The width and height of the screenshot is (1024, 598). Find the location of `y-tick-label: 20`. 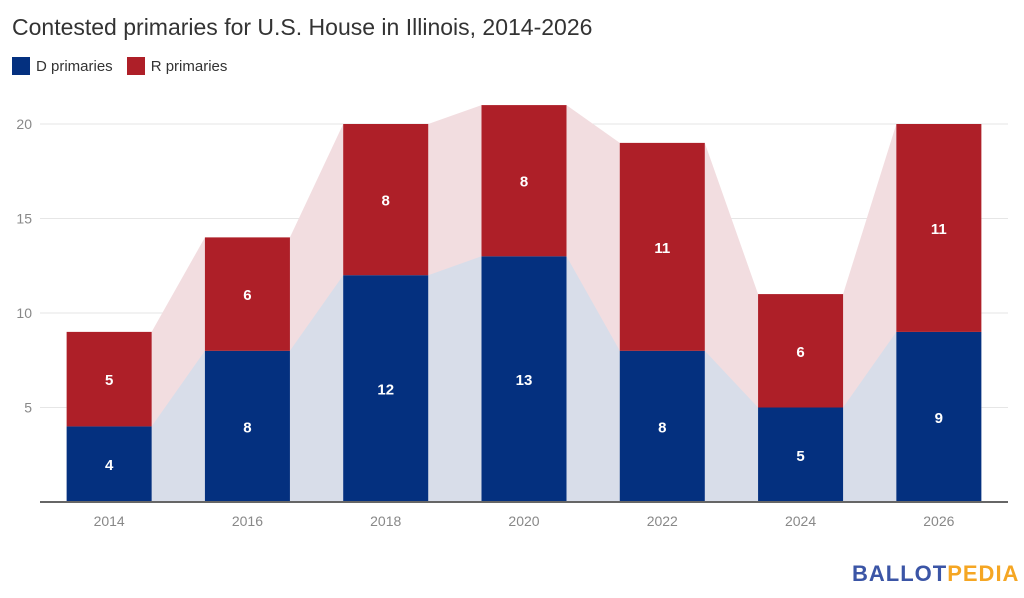

y-tick-label: 20 is located at coordinates (24, 124).